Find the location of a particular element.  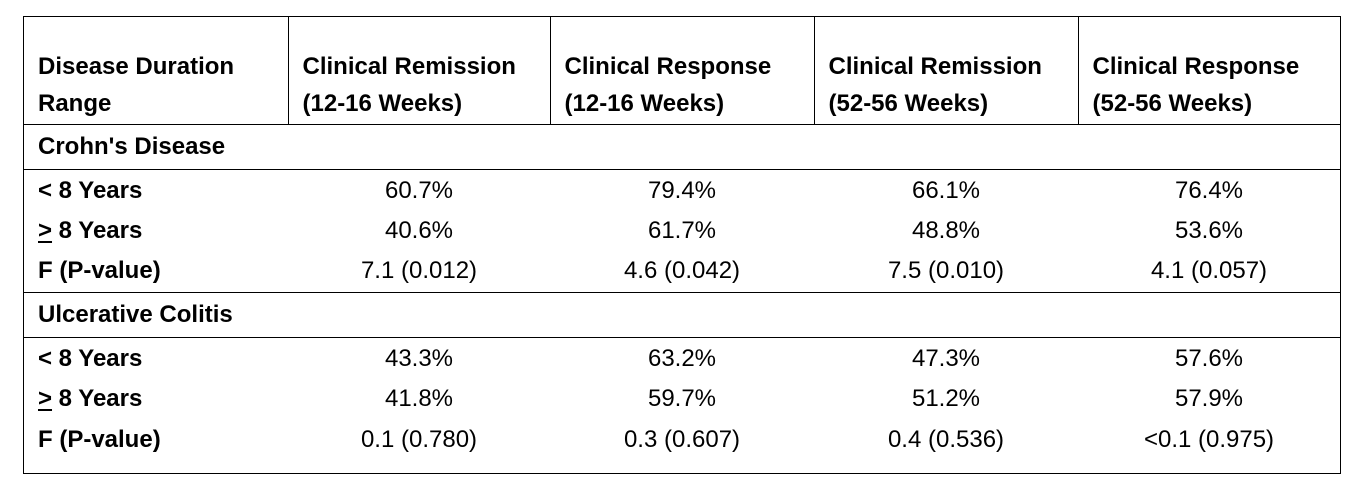

table-cell: 76.4% is located at coordinates (1209, 191).